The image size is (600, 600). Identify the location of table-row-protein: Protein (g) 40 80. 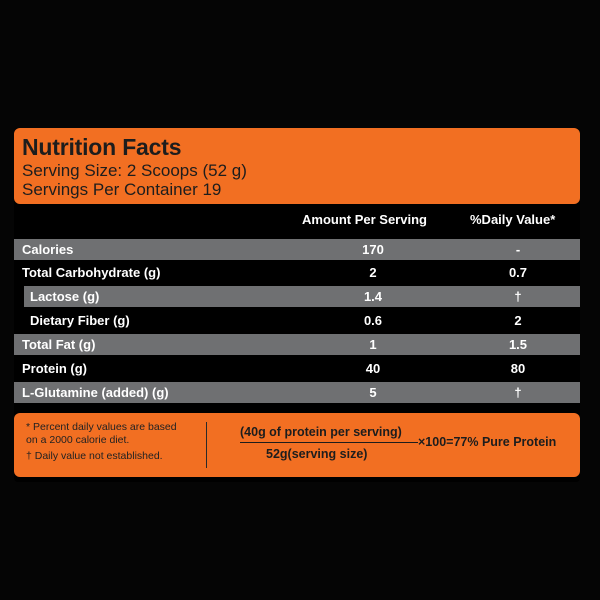
(297, 368).